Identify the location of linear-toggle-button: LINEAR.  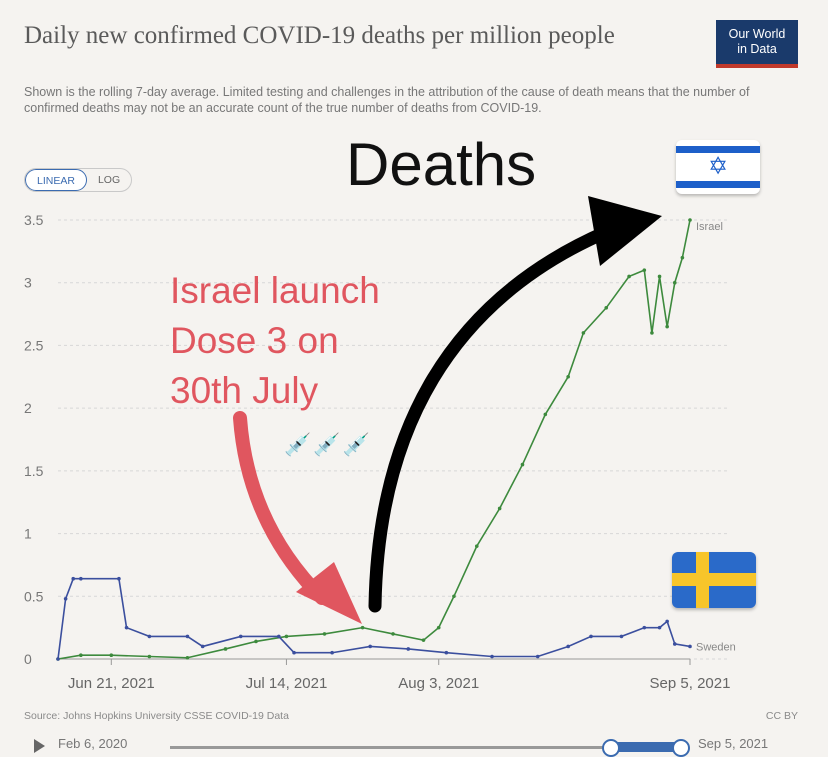
(56, 180).